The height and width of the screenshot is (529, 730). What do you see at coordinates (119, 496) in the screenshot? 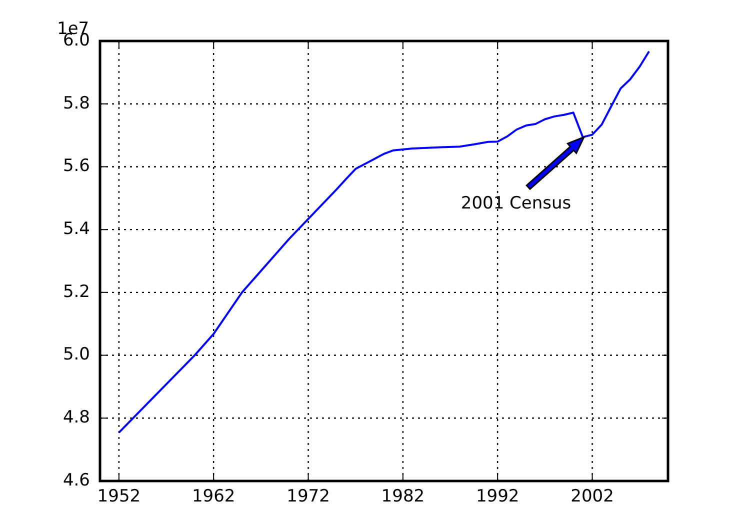
I see `x-tick-label: 1952` at bounding box center [119, 496].